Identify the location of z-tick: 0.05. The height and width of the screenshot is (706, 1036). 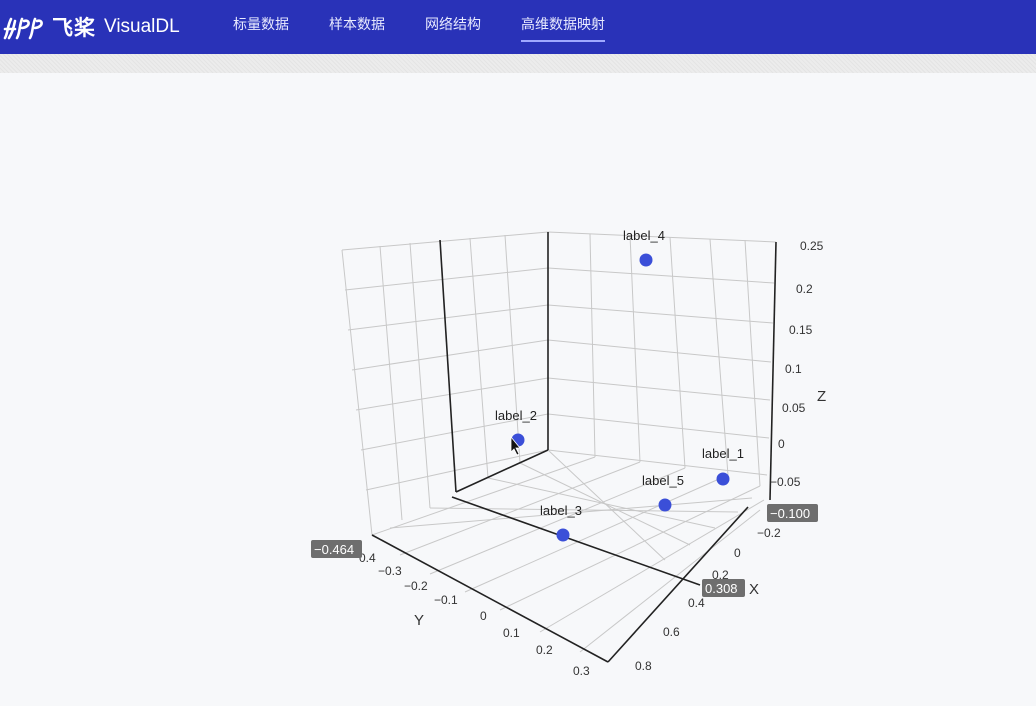
(794, 408).